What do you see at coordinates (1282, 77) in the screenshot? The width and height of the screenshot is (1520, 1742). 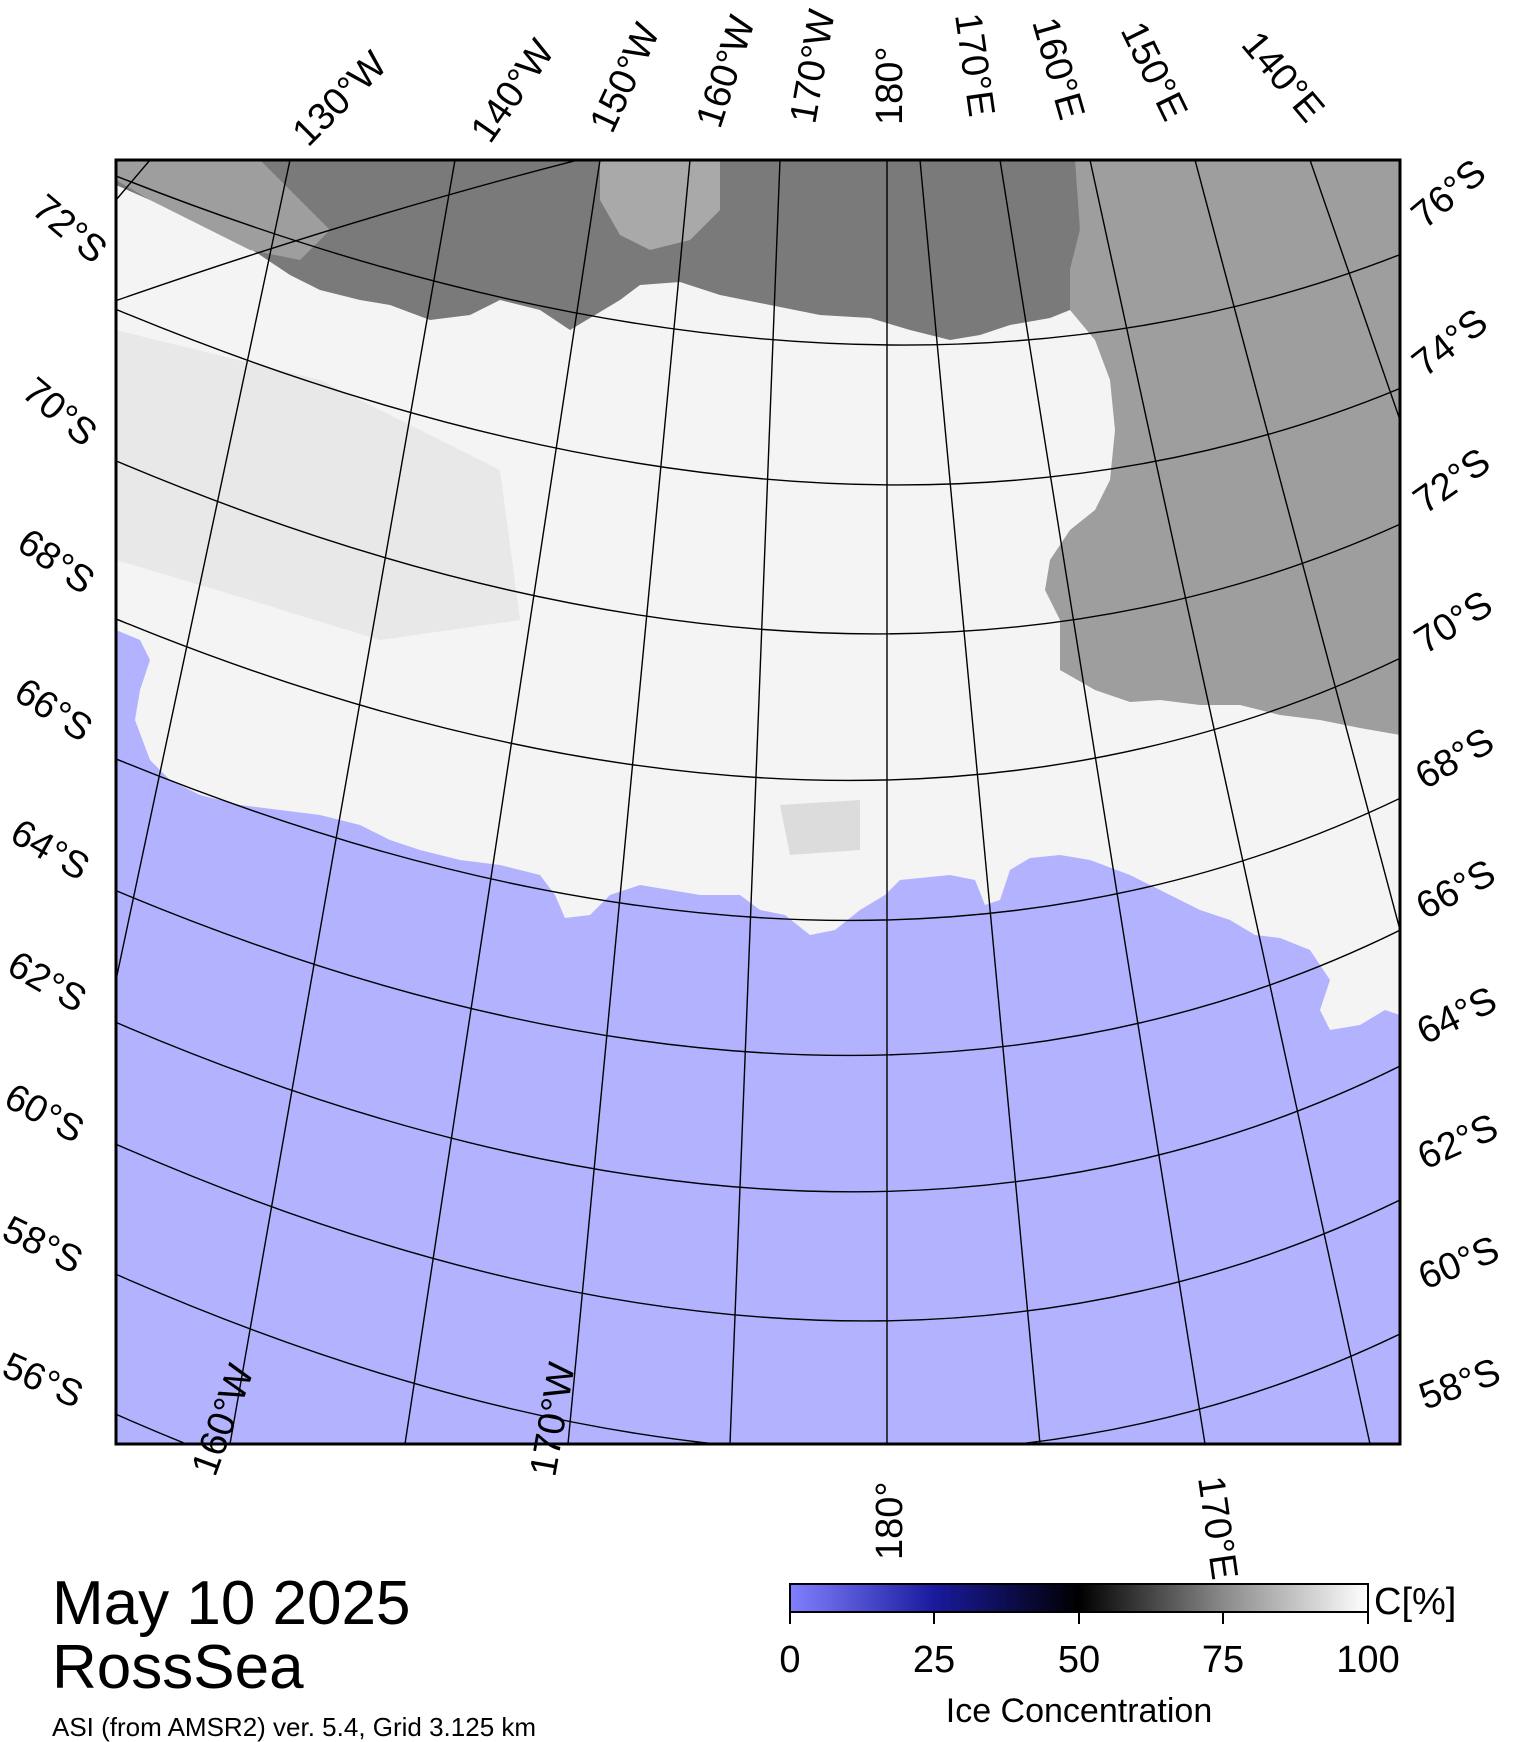 I see `lon-label: 140°E` at bounding box center [1282, 77].